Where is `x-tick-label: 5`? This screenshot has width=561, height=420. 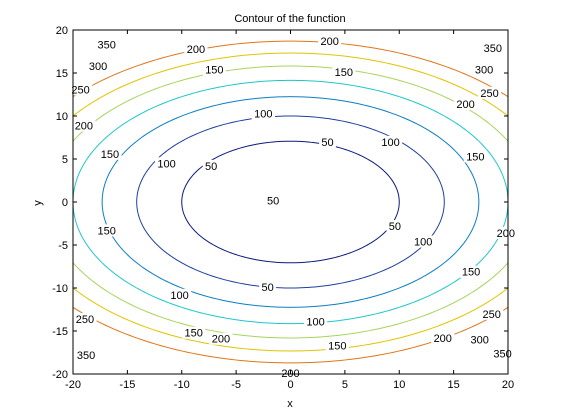
x-tick-label: 5 is located at coordinates (345, 385).